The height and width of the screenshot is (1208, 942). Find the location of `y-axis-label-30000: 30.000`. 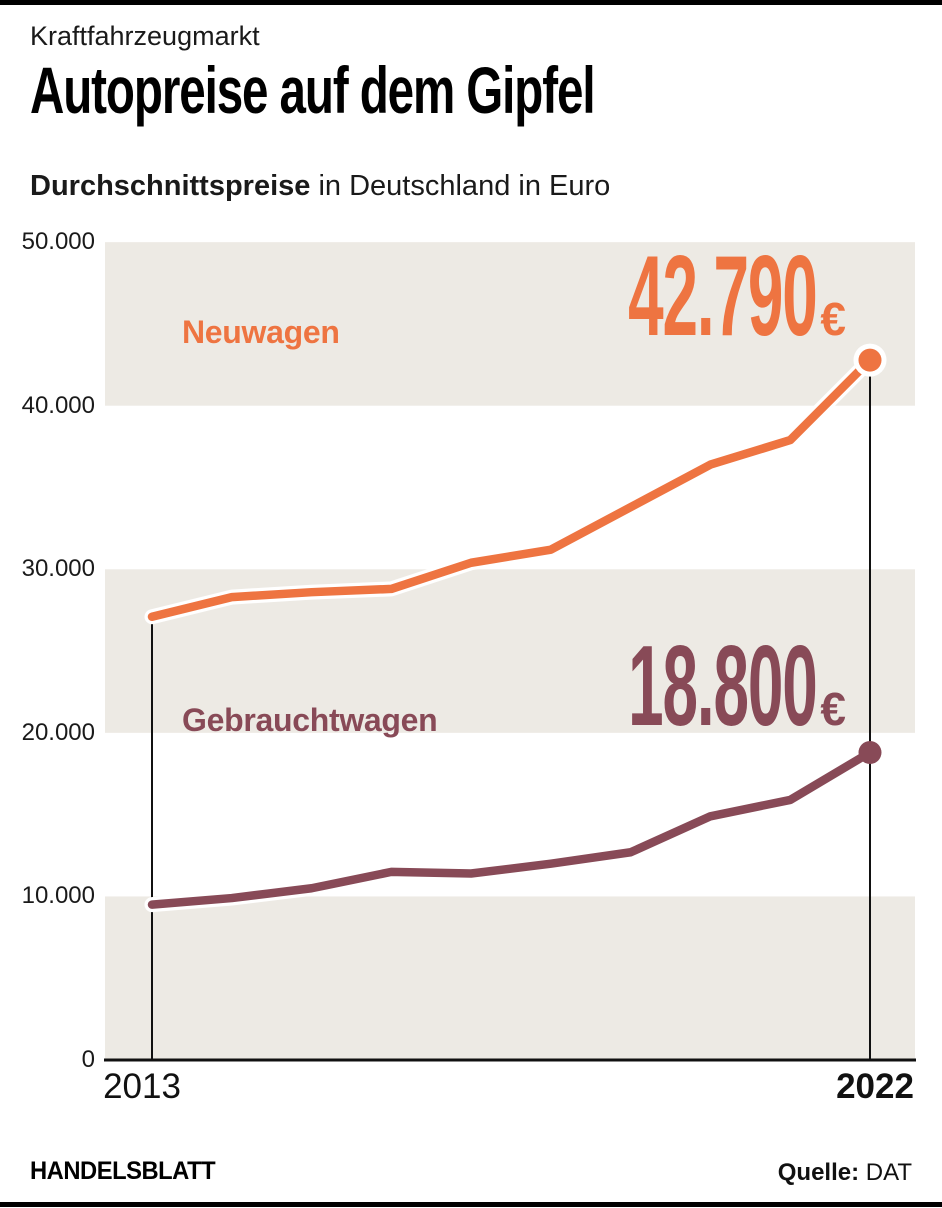

y-axis-label-30000: 30.000 is located at coordinates (58, 569).